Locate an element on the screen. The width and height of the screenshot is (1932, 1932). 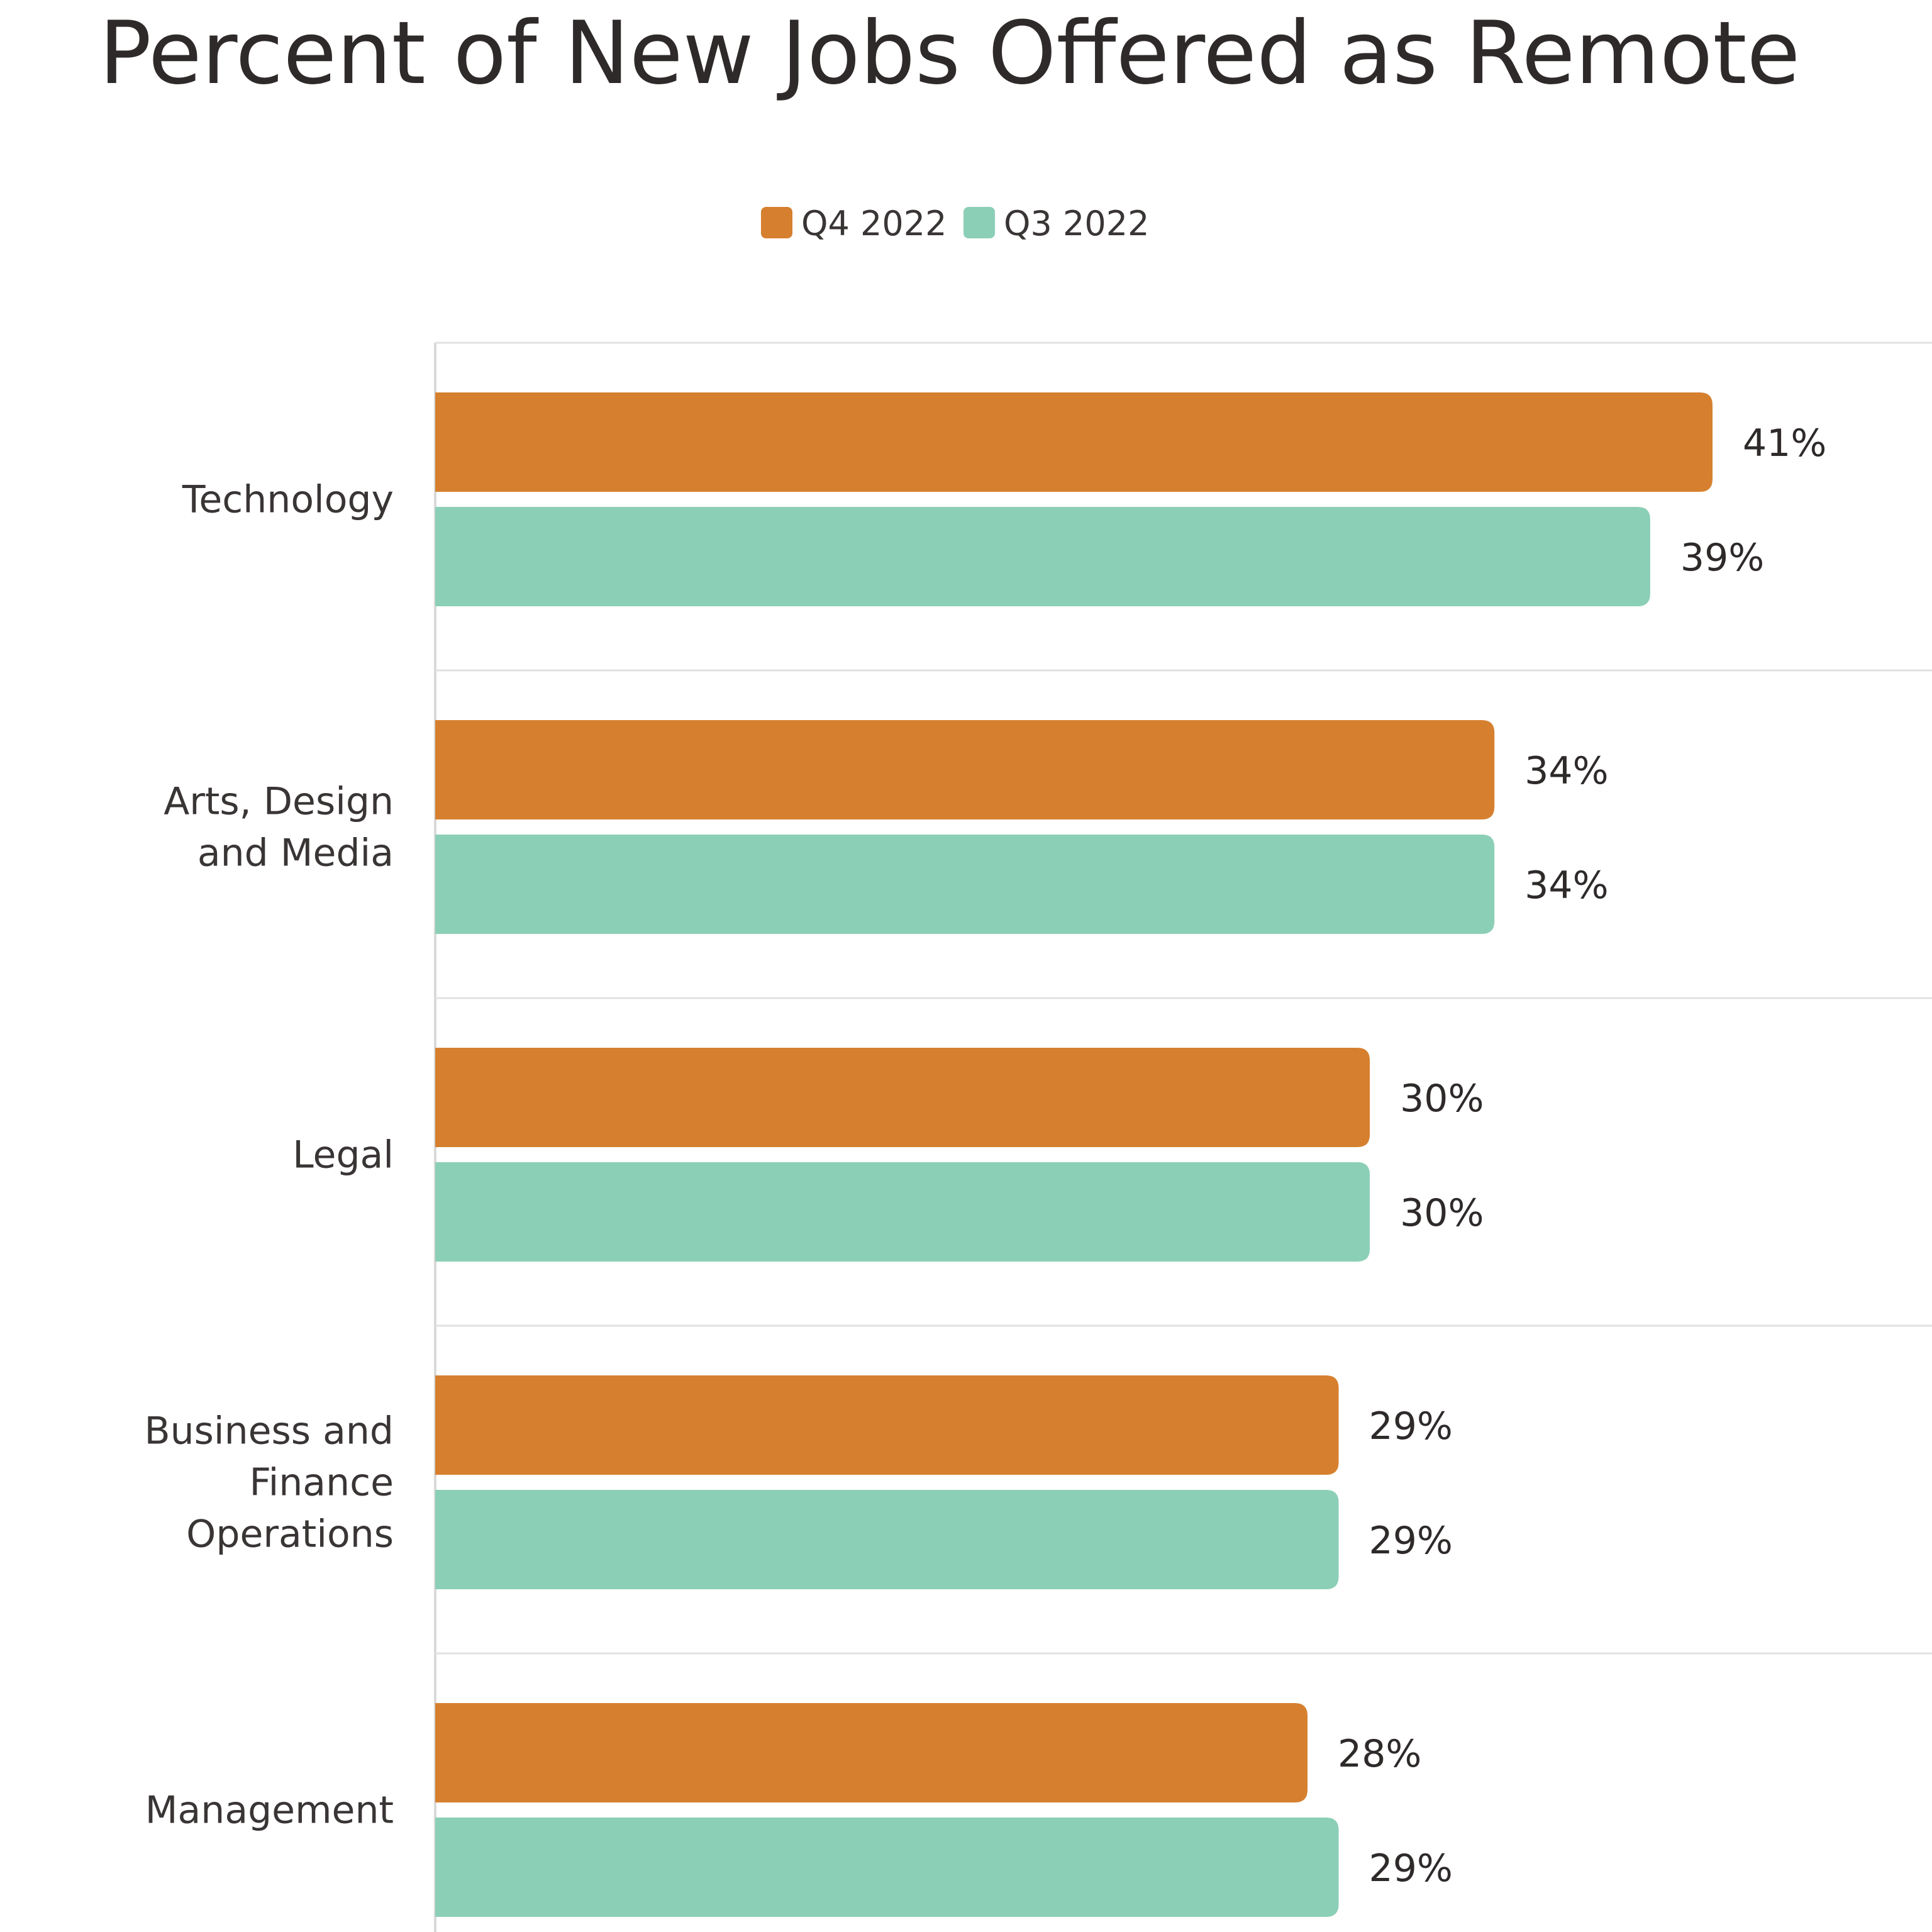
category-label-line: Technology is located at coordinates (288, 500).